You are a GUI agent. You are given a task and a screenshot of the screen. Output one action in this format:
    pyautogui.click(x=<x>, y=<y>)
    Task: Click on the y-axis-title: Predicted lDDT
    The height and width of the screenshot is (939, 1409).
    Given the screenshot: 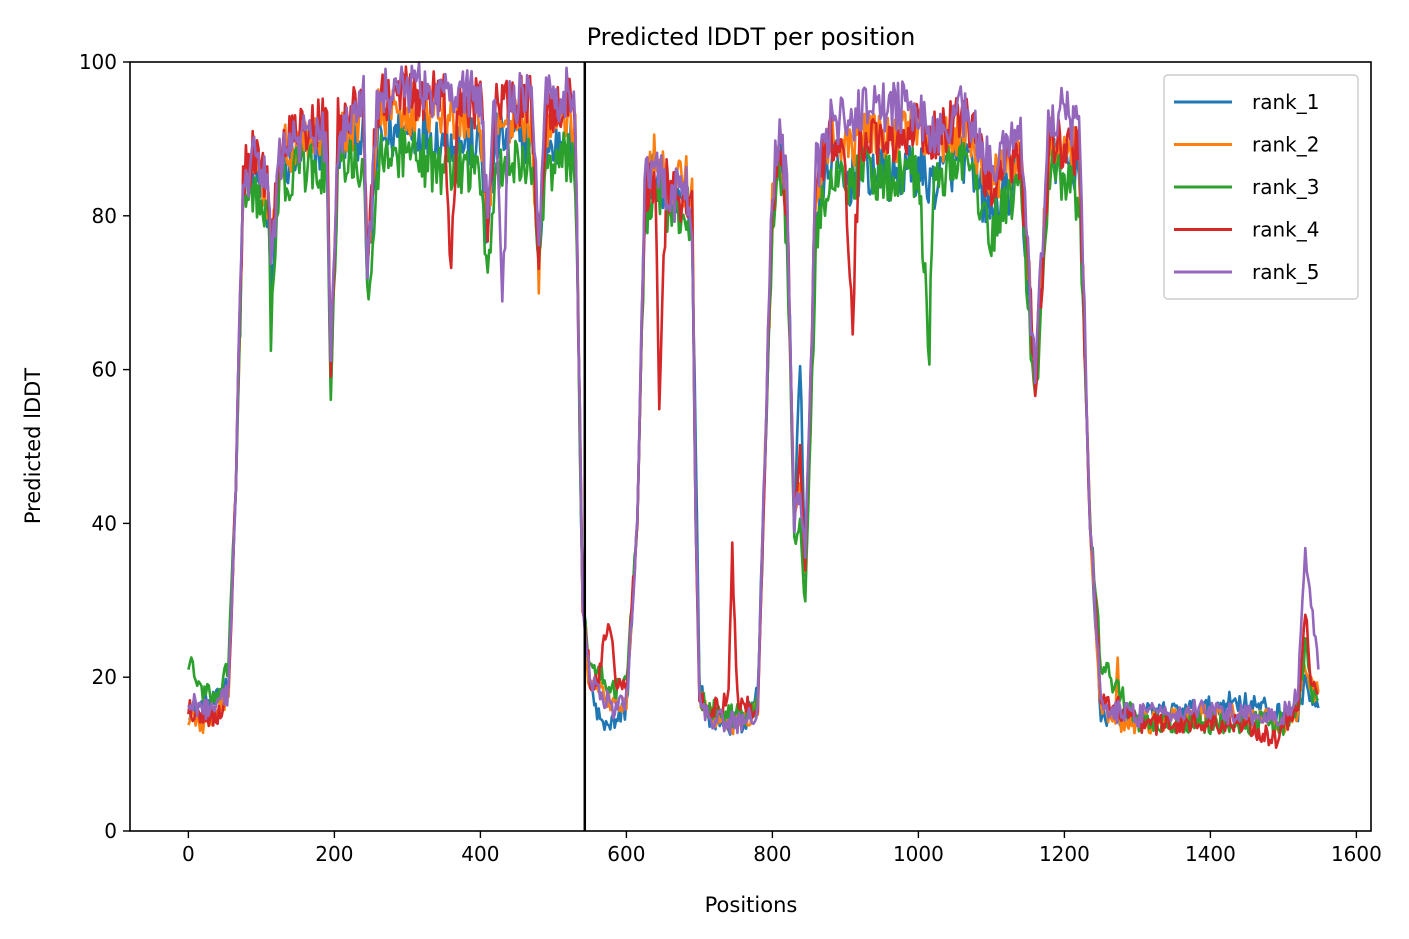 What is the action you would take?
    pyautogui.click(x=33, y=446)
    